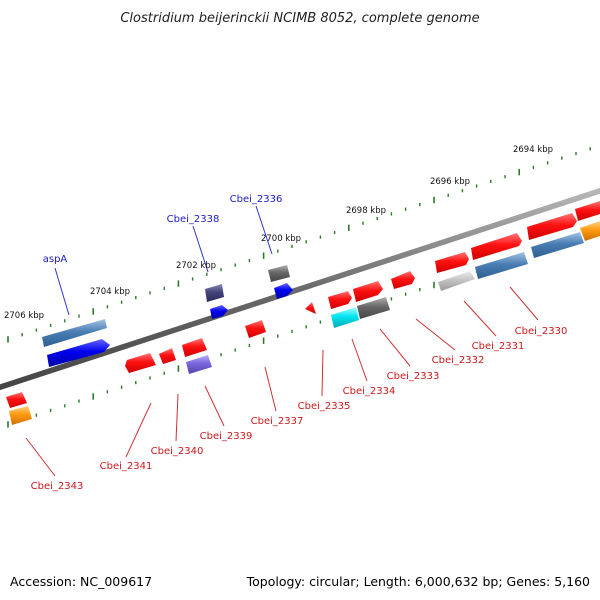 This screenshot has height=600, width=600. I want to click on gene-cbei-2339-red, so click(194, 347).